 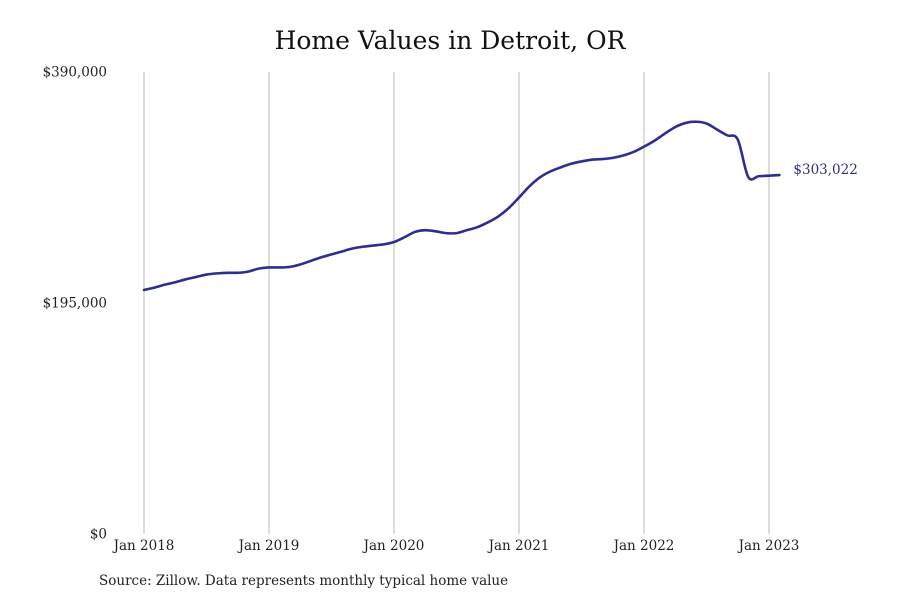 I want to click on end-value-label: $303,022, so click(x=825, y=170).